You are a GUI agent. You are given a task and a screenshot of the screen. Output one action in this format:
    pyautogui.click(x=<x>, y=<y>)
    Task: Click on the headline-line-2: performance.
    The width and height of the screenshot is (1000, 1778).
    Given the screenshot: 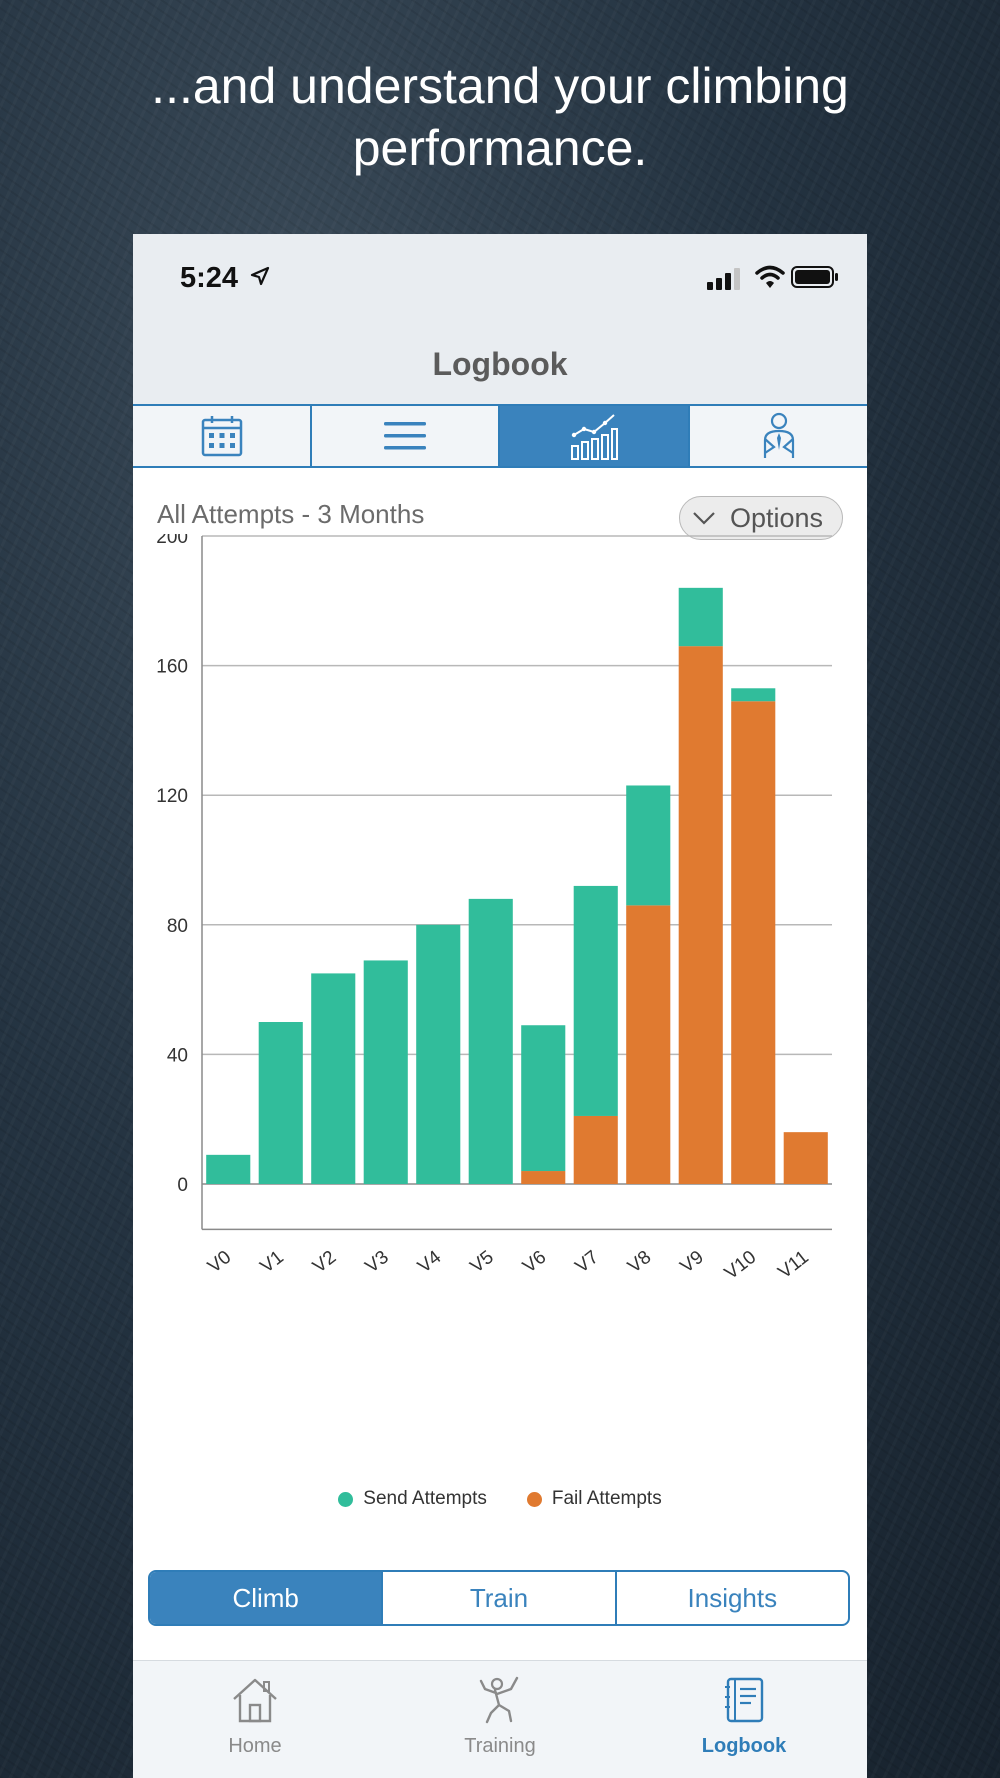 What is the action you would take?
    pyautogui.click(x=500, y=148)
    